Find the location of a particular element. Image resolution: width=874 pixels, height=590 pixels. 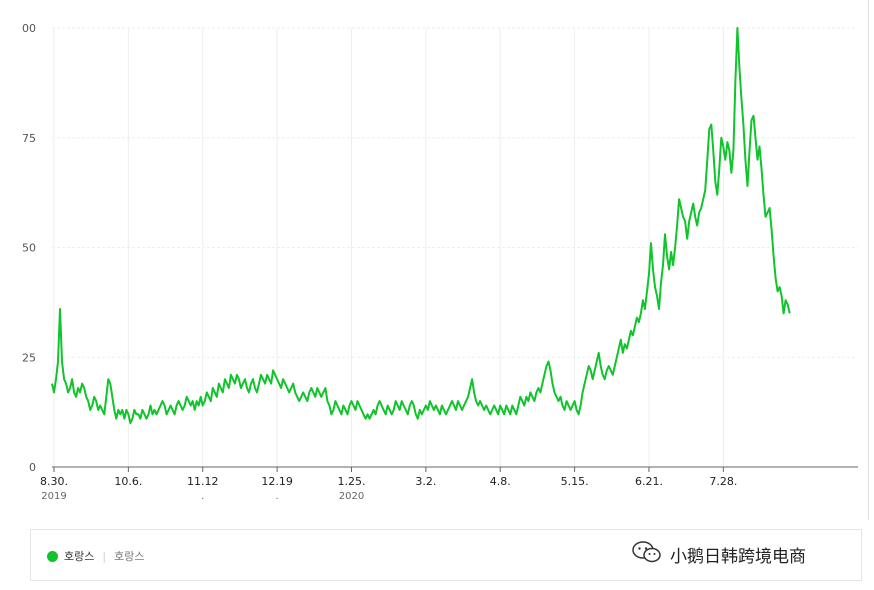

x-tick-label: 1.25. is located at coordinates (351, 481).